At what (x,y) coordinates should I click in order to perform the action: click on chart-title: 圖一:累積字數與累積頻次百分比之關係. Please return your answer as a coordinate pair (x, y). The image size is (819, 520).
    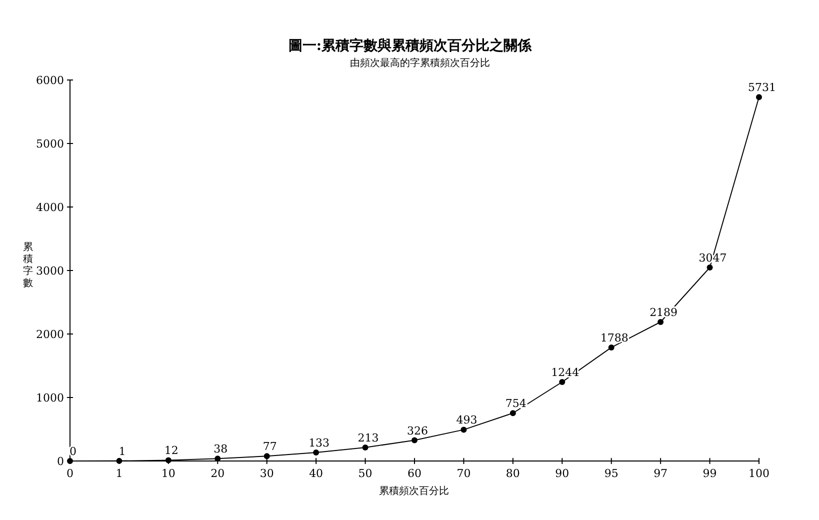
    Looking at the image, I should click on (410, 45).